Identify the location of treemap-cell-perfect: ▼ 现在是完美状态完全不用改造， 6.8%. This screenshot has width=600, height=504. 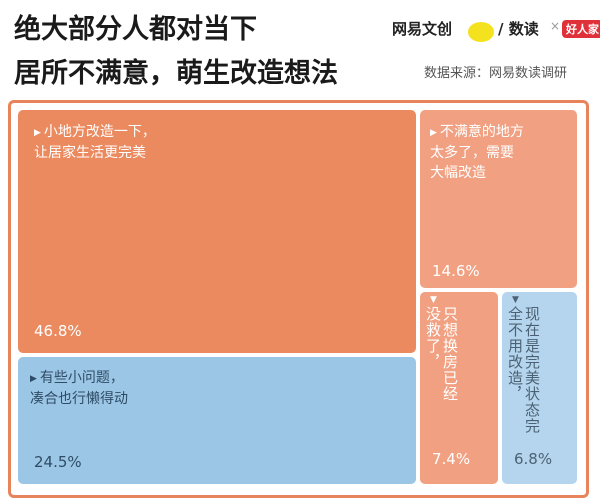
(539, 388).